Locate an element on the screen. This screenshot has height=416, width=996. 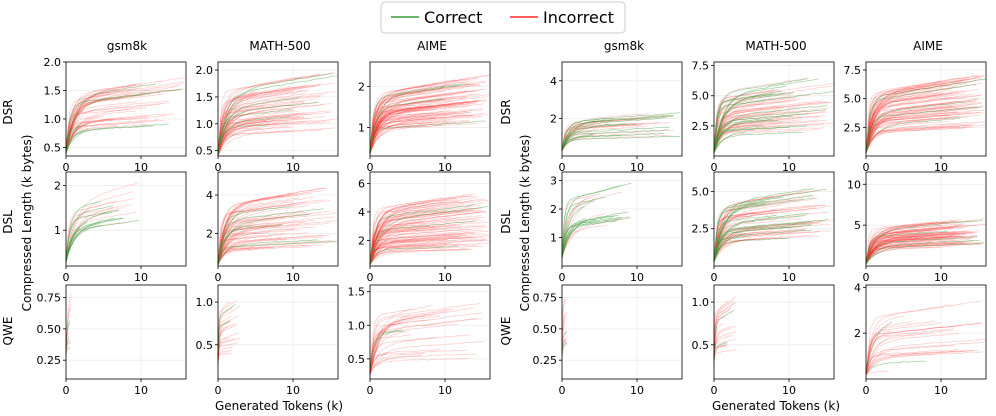
panel-left-aime-dsr: 0 10 1 2 is located at coordinates (424, 117).